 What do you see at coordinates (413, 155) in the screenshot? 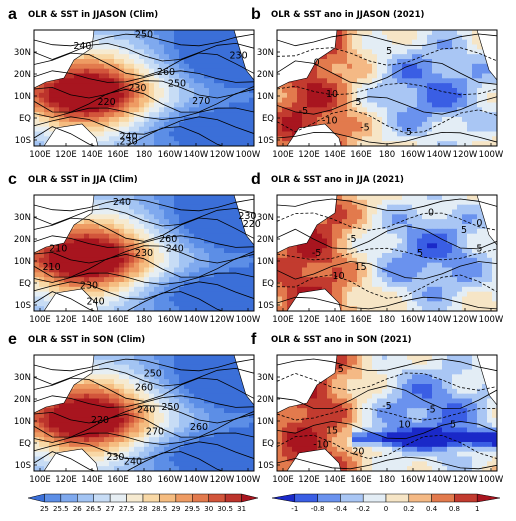
I see `x-tick-label: 160W` at bounding box center [413, 155].